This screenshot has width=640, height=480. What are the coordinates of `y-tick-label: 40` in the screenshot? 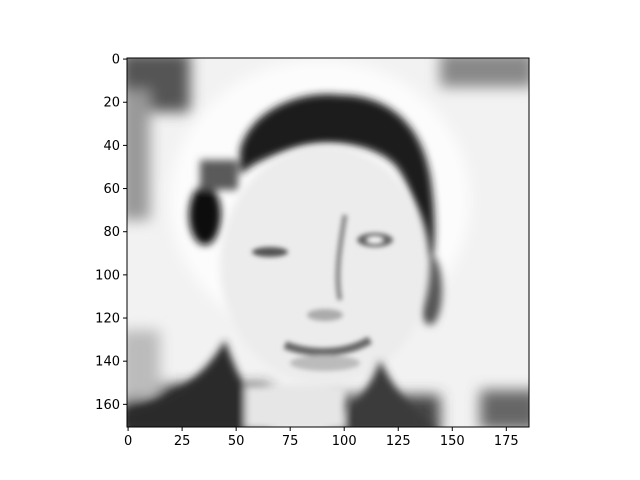 It's located at (111, 146).